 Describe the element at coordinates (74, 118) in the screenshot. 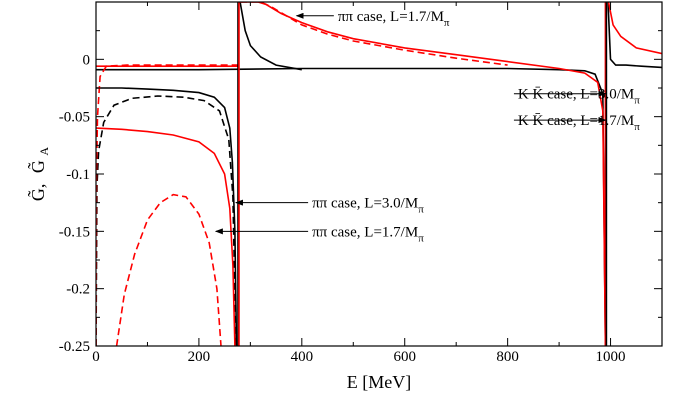

I see `y-tick-label-1: -0.05` at that location.